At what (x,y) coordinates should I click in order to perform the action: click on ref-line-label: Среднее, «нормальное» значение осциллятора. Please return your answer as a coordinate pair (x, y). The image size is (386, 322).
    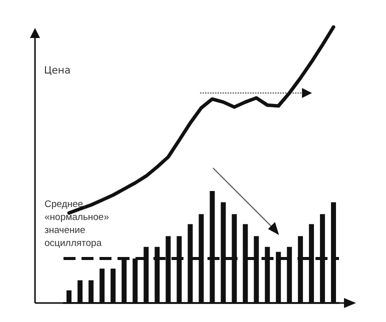
    Looking at the image, I should click on (78, 224).